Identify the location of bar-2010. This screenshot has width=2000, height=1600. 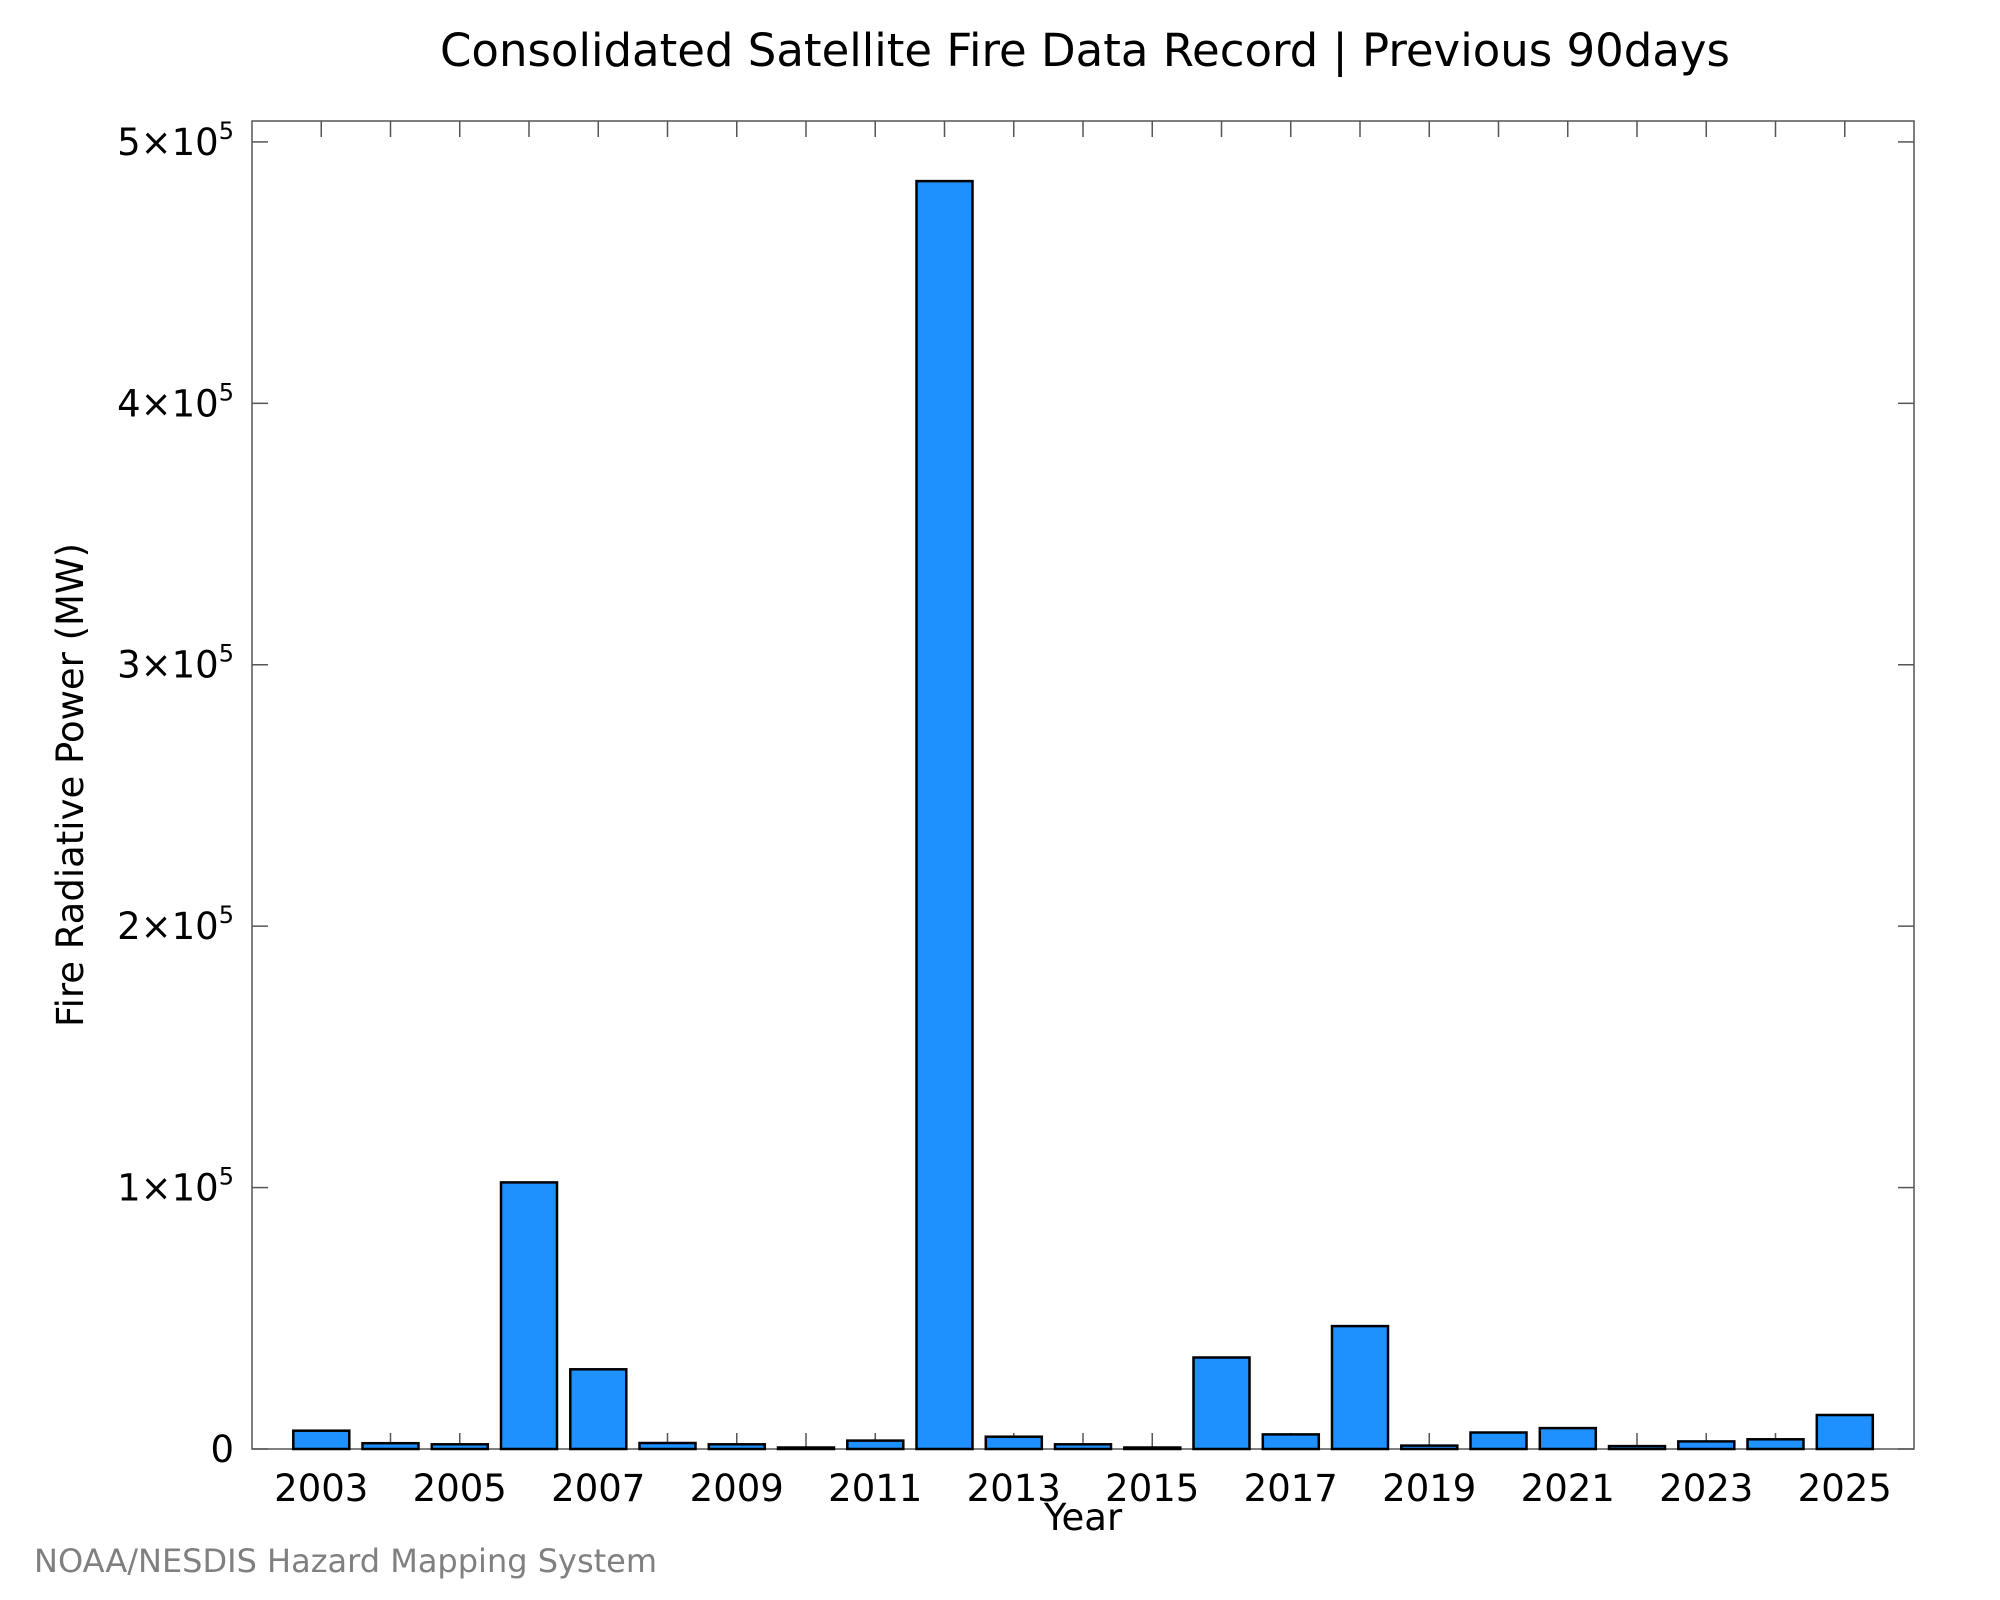
(806, 1448).